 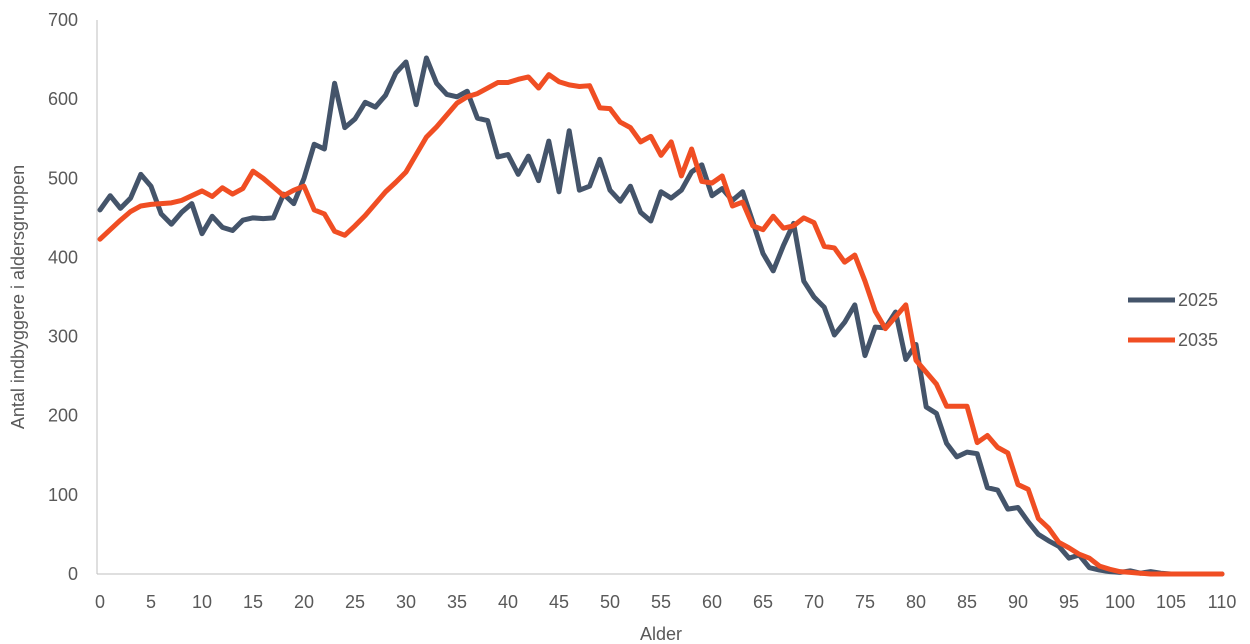 What do you see at coordinates (304, 602) in the screenshot?
I see `x-tick-label: 20` at bounding box center [304, 602].